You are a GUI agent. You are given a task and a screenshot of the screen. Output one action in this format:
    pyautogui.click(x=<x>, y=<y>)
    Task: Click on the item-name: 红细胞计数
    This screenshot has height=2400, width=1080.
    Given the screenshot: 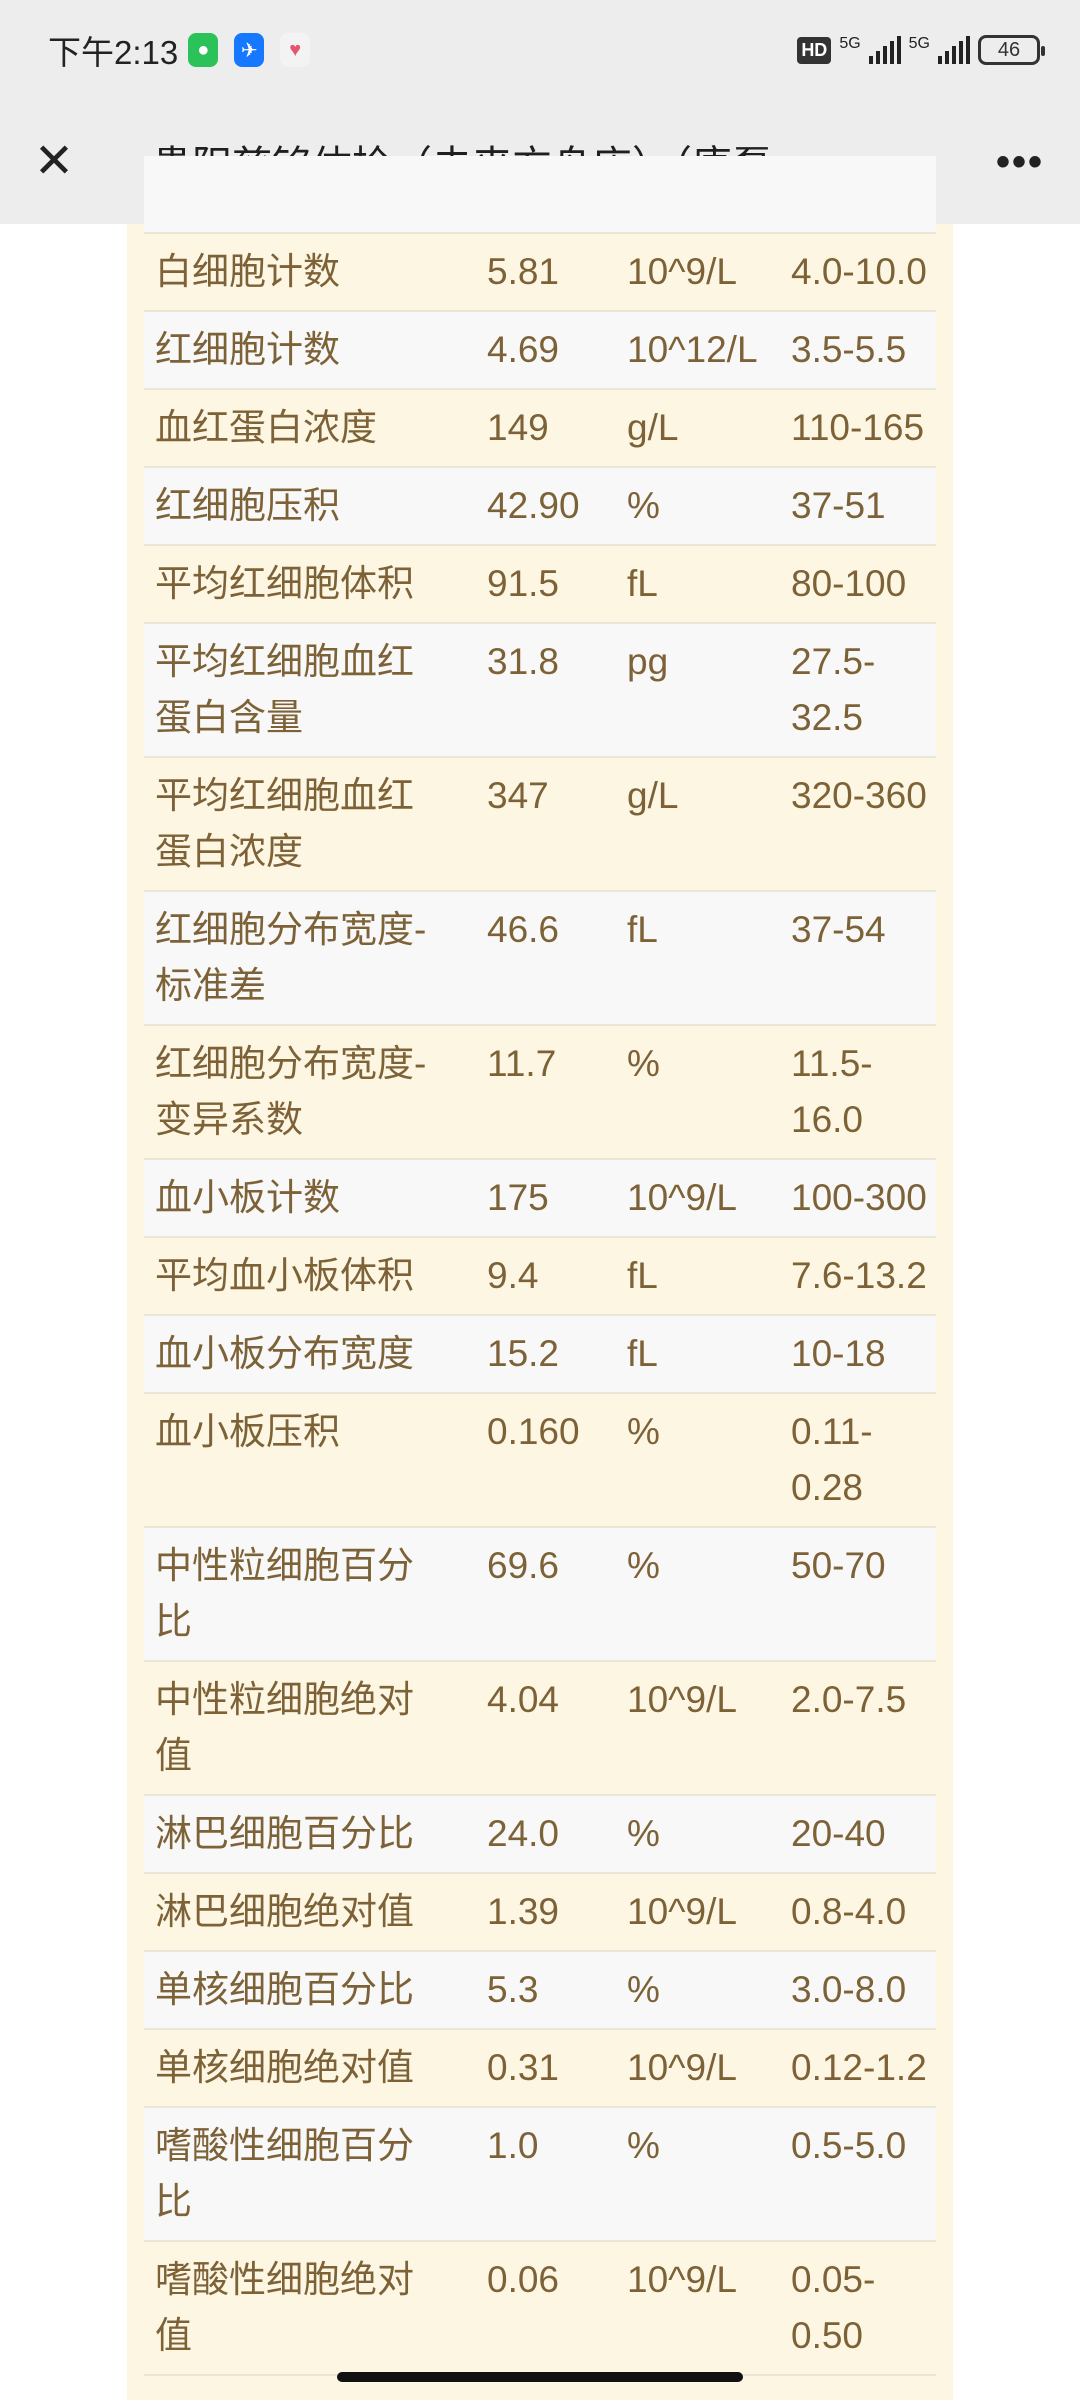 What is the action you would take?
    pyautogui.click(x=310, y=350)
    